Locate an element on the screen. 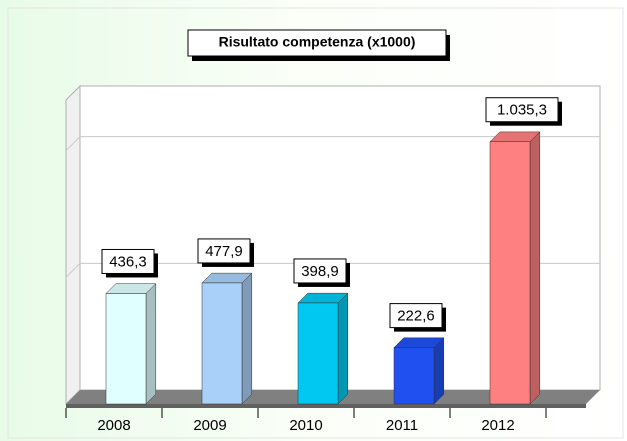 This screenshot has height=441, width=627. title-box is located at coordinates (317, 43).